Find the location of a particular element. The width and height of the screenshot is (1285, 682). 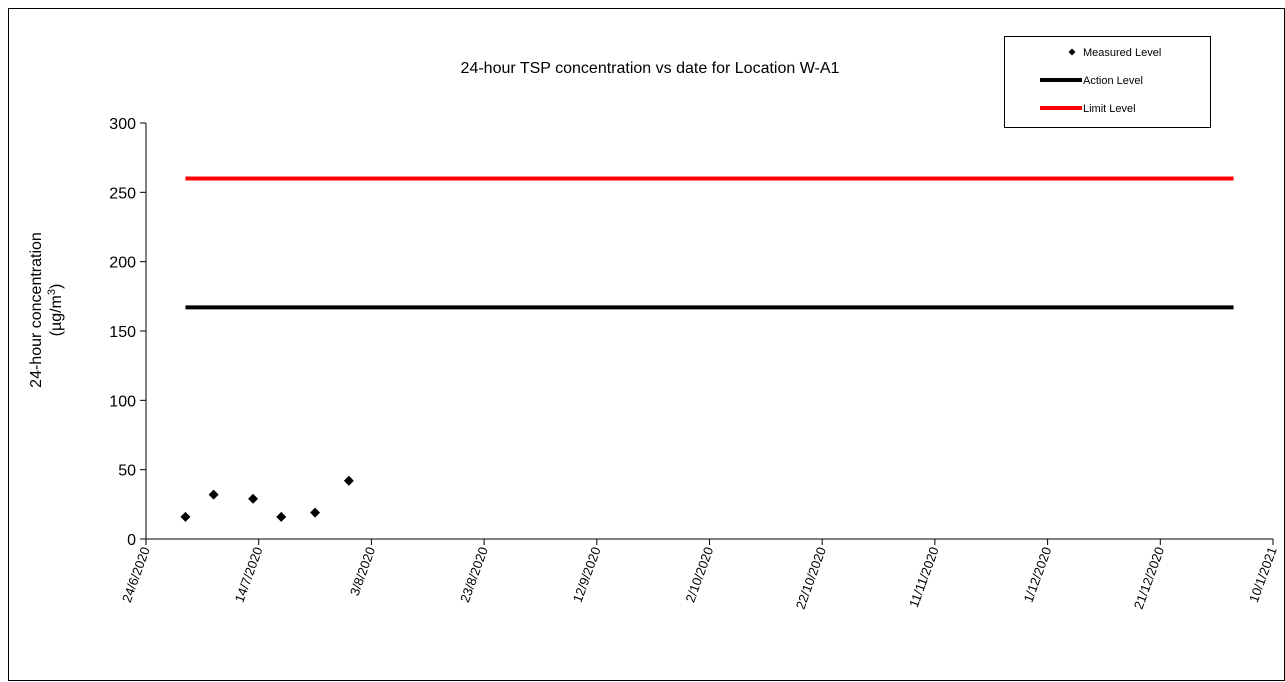

legend: Measured Level Action Level Limit Level is located at coordinates (1107, 82).